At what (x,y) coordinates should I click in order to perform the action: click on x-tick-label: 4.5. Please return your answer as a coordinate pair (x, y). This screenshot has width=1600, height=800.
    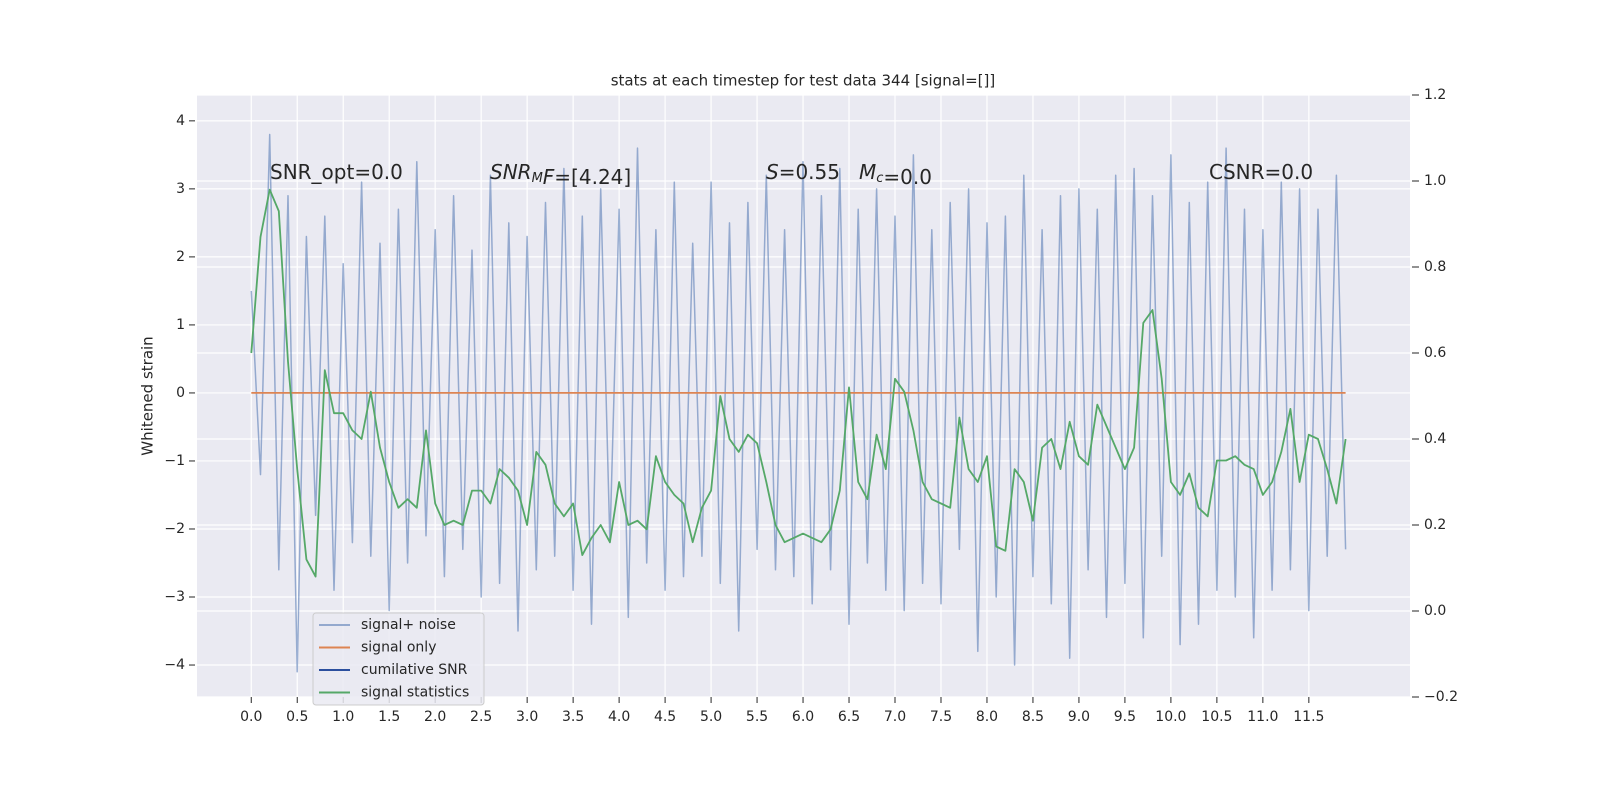
    Looking at the image, I should click on (665, 717).